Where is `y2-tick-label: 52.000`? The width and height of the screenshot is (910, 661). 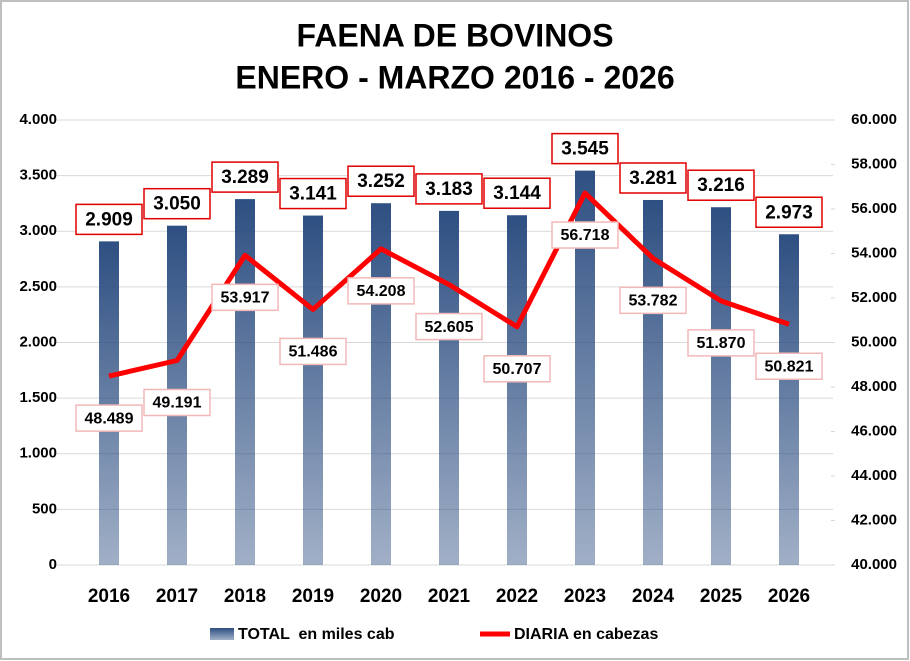 y2-tick-label: 52.000 is located at coordinates (874, 297).